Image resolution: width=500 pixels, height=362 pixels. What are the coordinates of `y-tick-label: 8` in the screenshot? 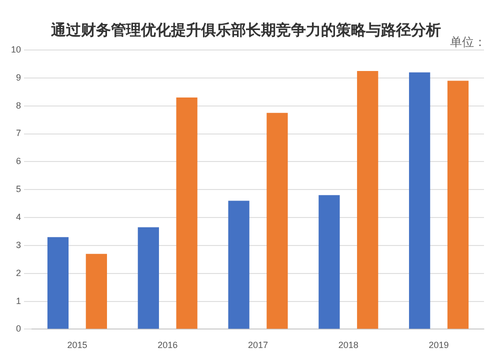 It's located at (19, 105).